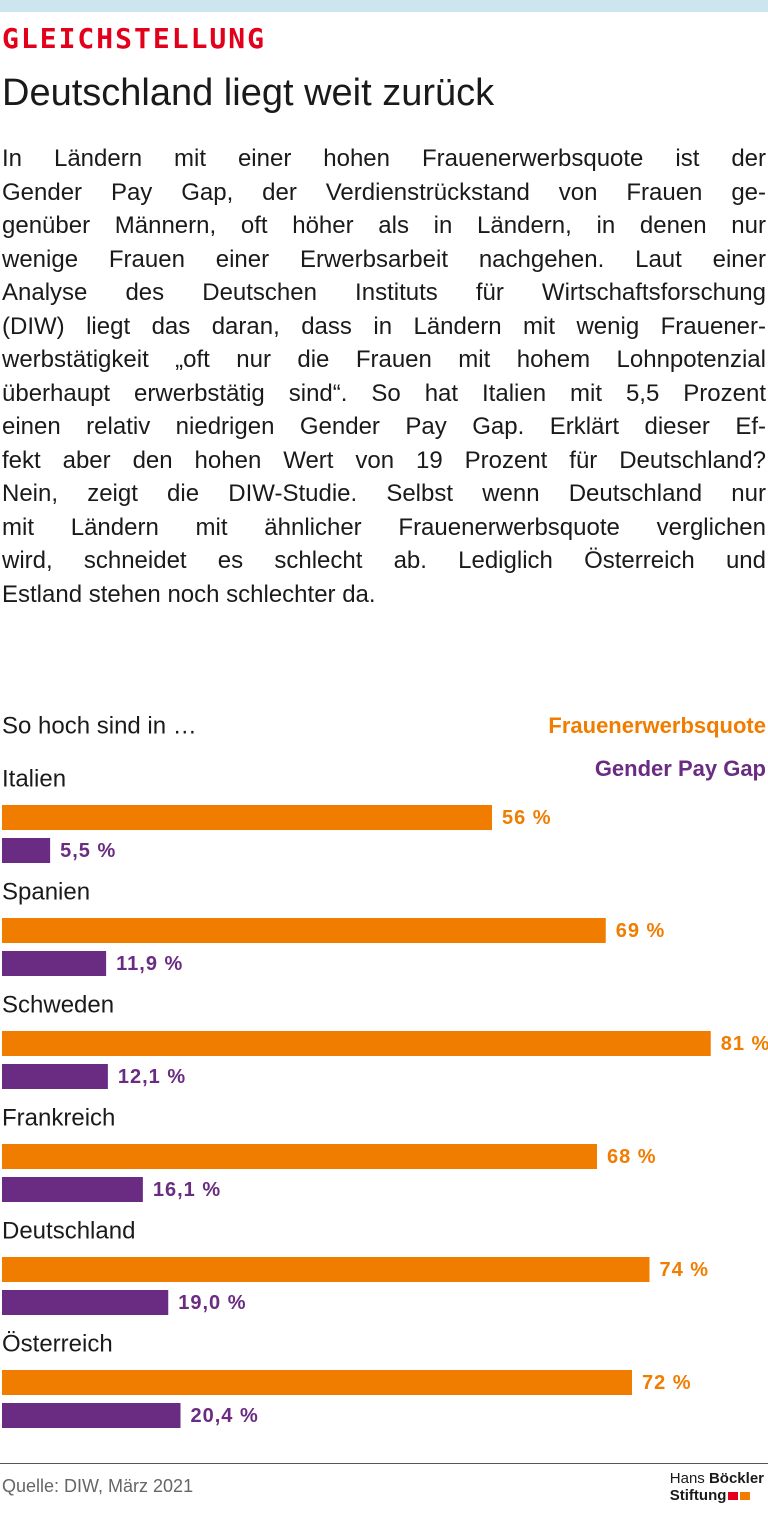 The image size is (768, 1531). What do you see at coordinates (384, 6) in the screenshot?
I see `top-bar` at bounding box center [384, 6].